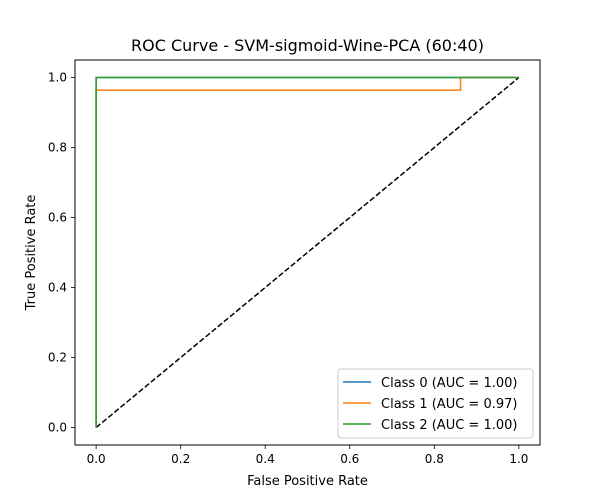 The width and height of the screenshot is (600, 500). Describe the element at coordinates (57, 78) in the screenshot. I see `y-tick-label: 1.0` at that location.